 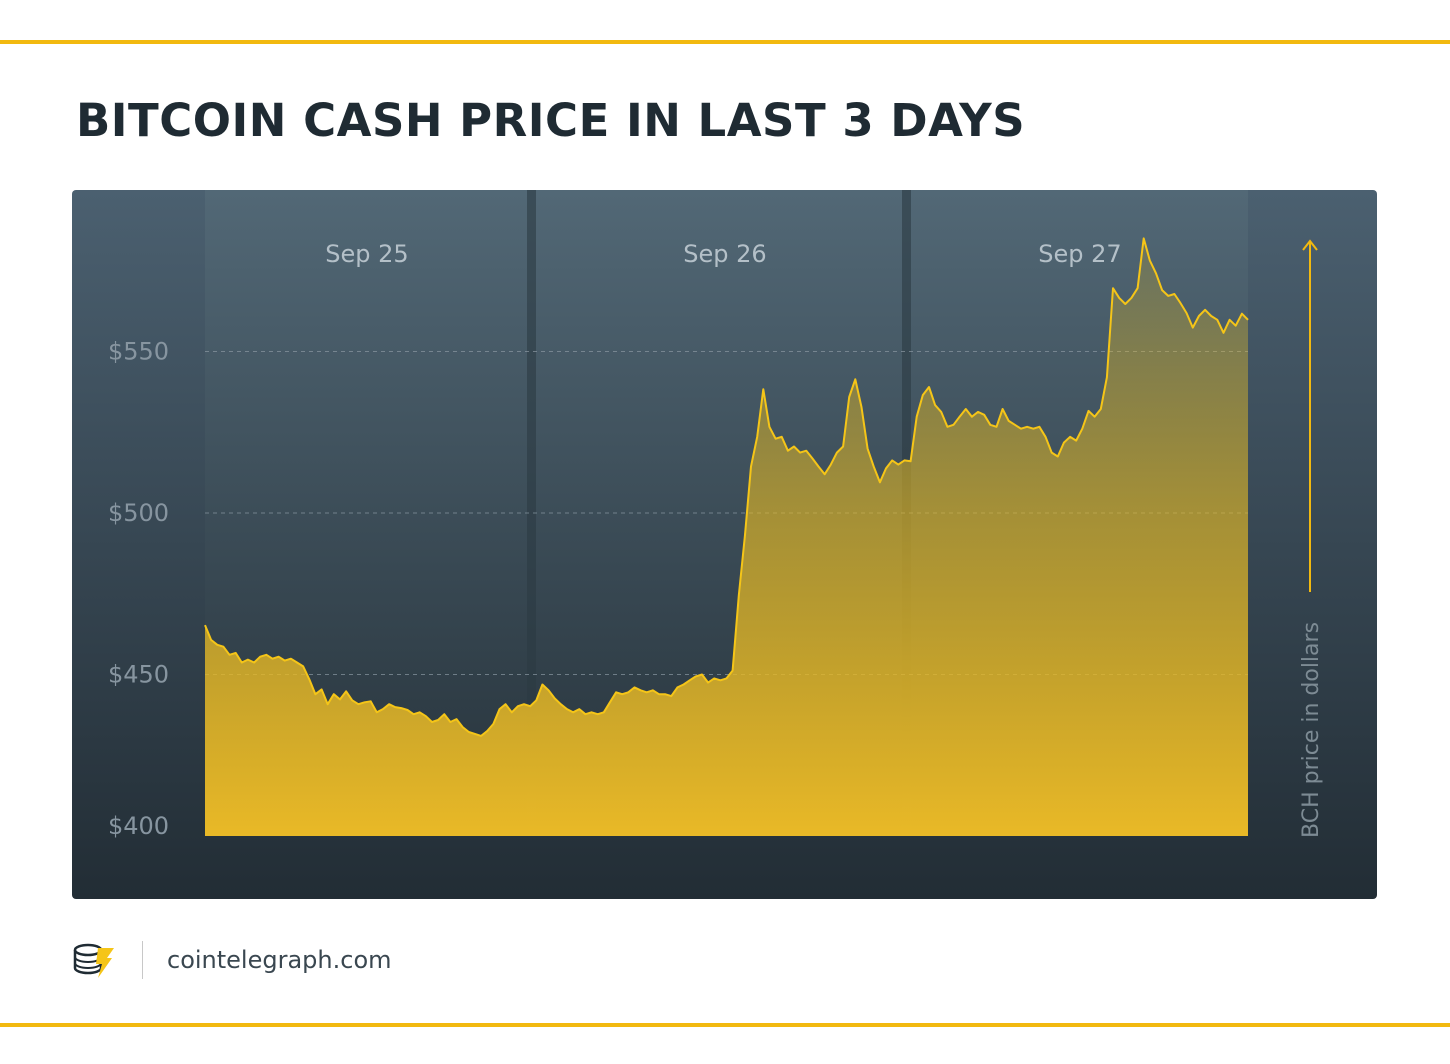 I want to click on y-tick-label: $400, so click(x=138, y=826).